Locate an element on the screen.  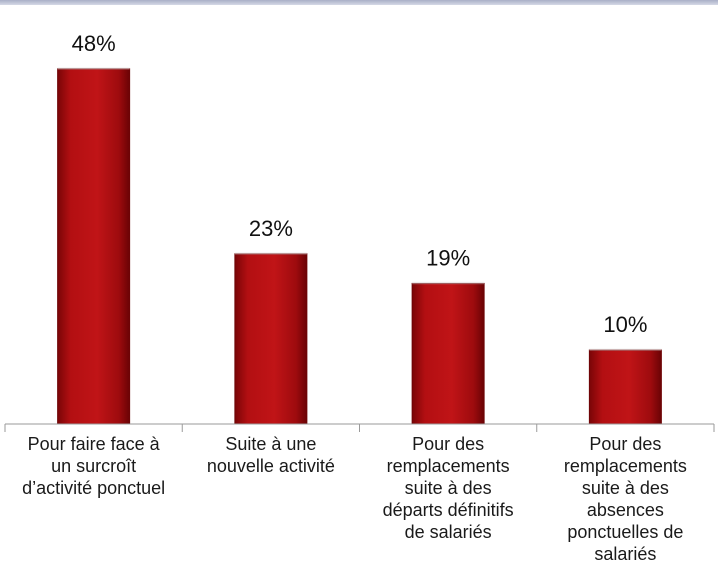
data-label-1: 48% is located at coordinates (94, 43).